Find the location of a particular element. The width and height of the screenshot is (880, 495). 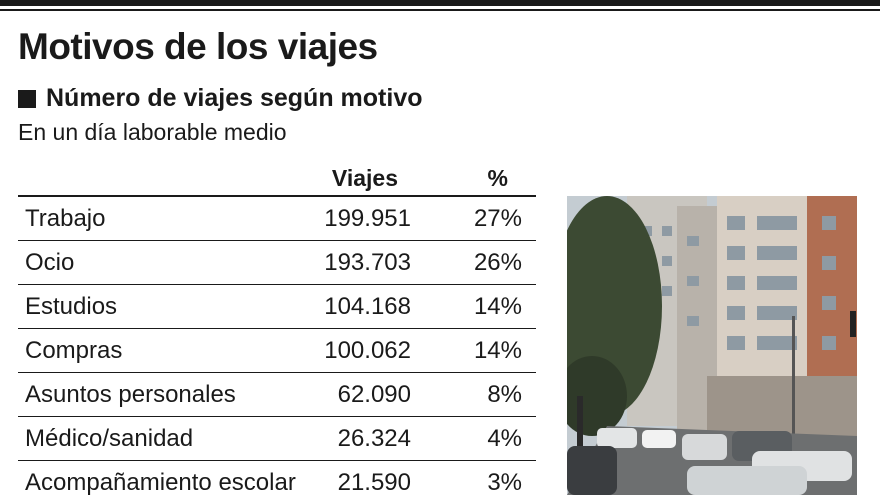

table-row: Asuntos personales 62.090 8% is located at coordinates (277, 395).